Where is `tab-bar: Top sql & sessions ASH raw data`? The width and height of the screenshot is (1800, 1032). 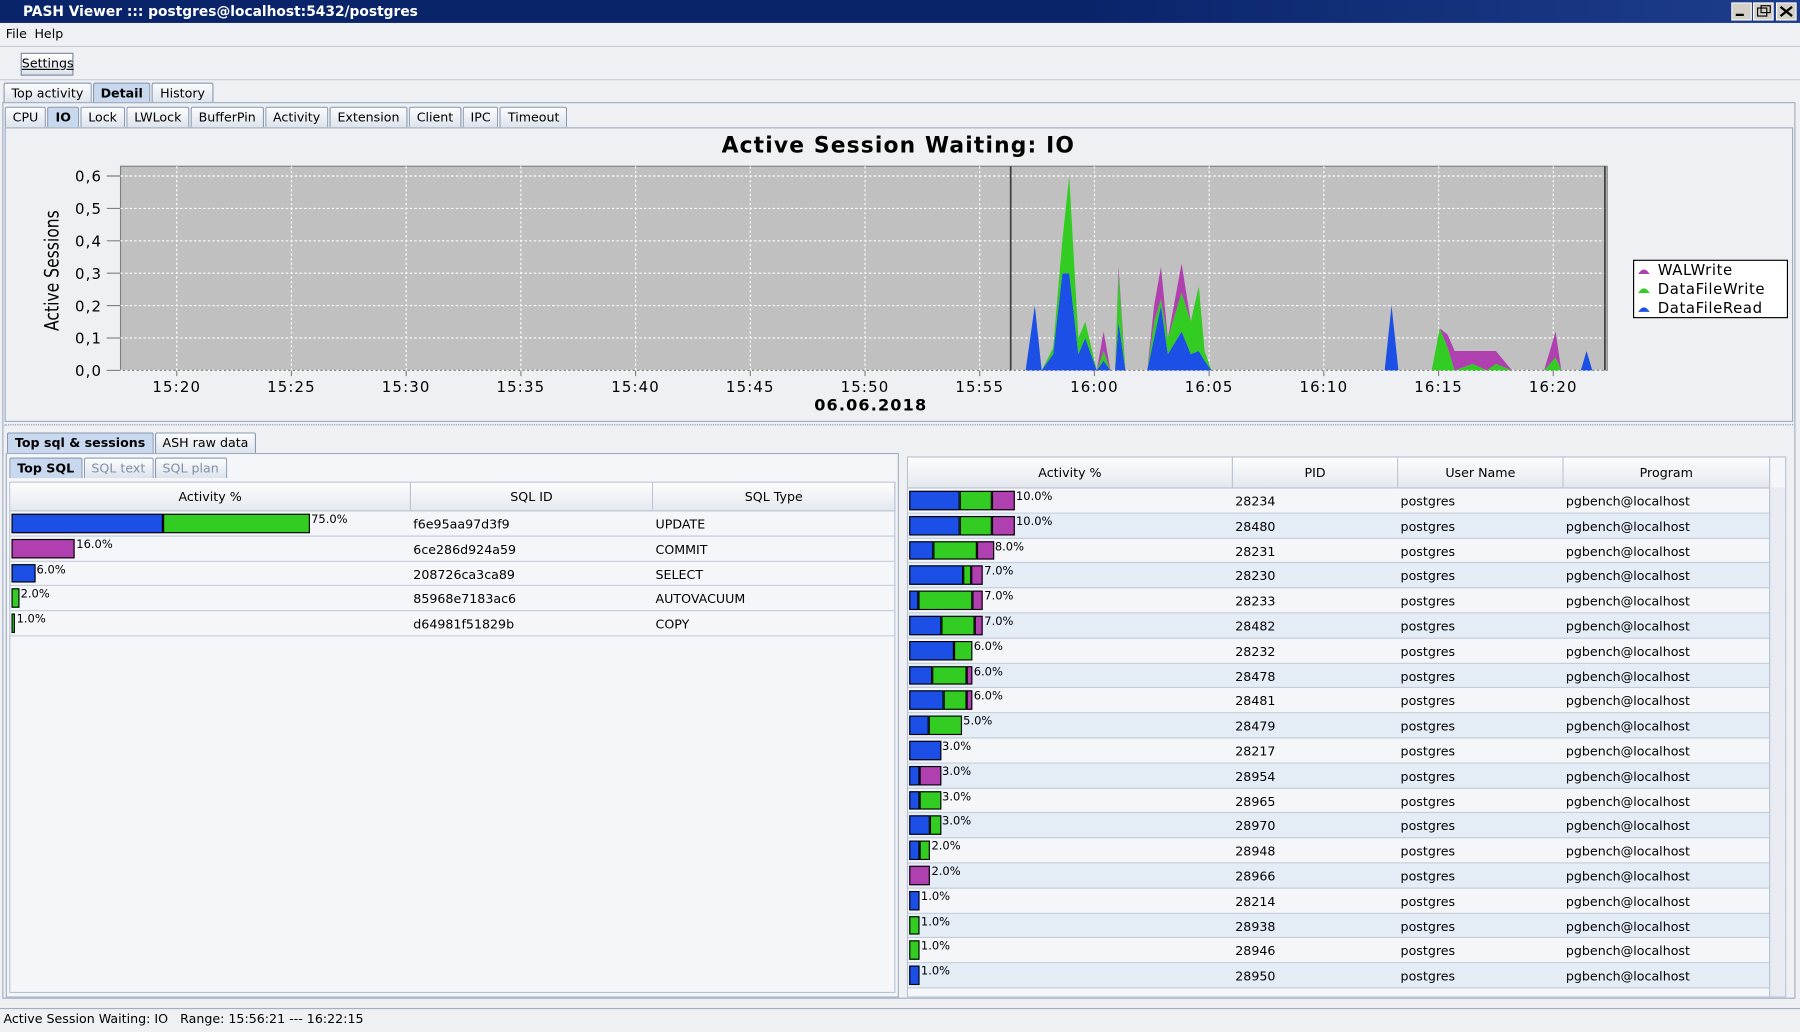
tab-bar: Top sql & sessions ASH raw data is located at coordinates (132, 442).